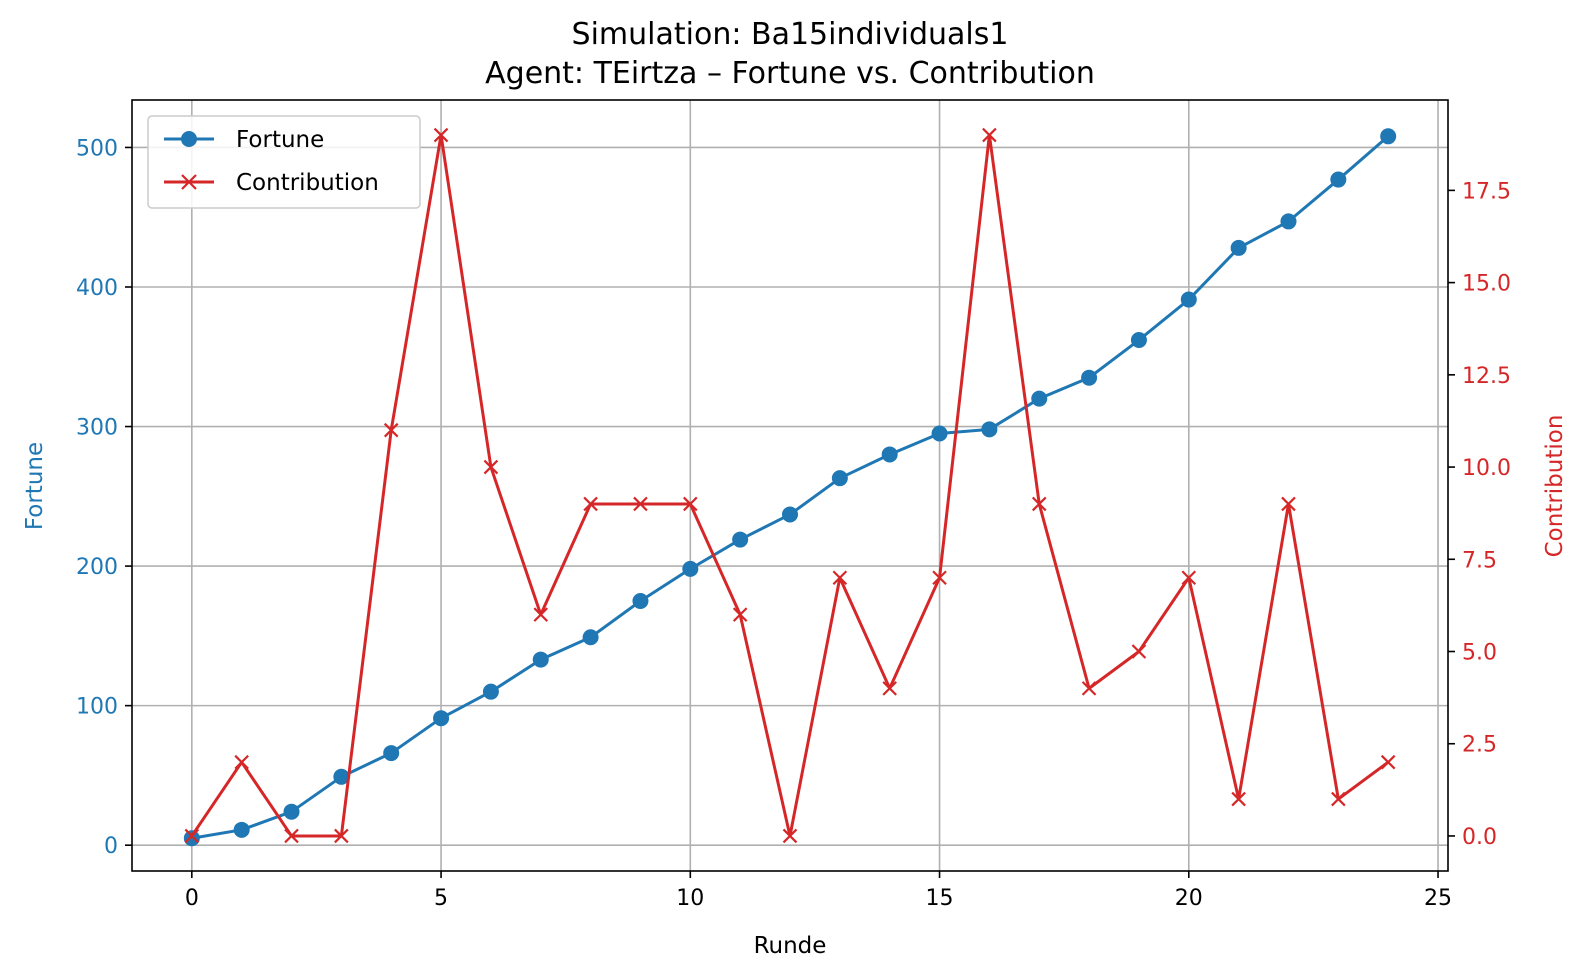 This screenshot has width=1580, height=974. Describe the element at coordinates (1479, 837) in the screenshot. I see `y-right-tick-label: 0.0` at that location.